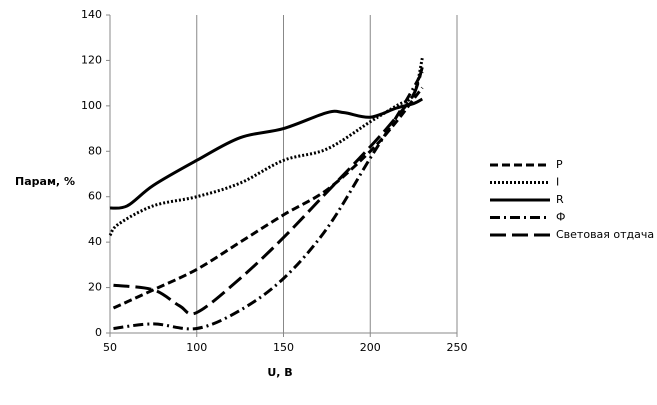 Image resolution: width=657 pixels, height=405 pixels. What do you see at coordinates (95, 196) in the screenshot?
I see `y-tick-label: 60` at bounding box center [95, 196].